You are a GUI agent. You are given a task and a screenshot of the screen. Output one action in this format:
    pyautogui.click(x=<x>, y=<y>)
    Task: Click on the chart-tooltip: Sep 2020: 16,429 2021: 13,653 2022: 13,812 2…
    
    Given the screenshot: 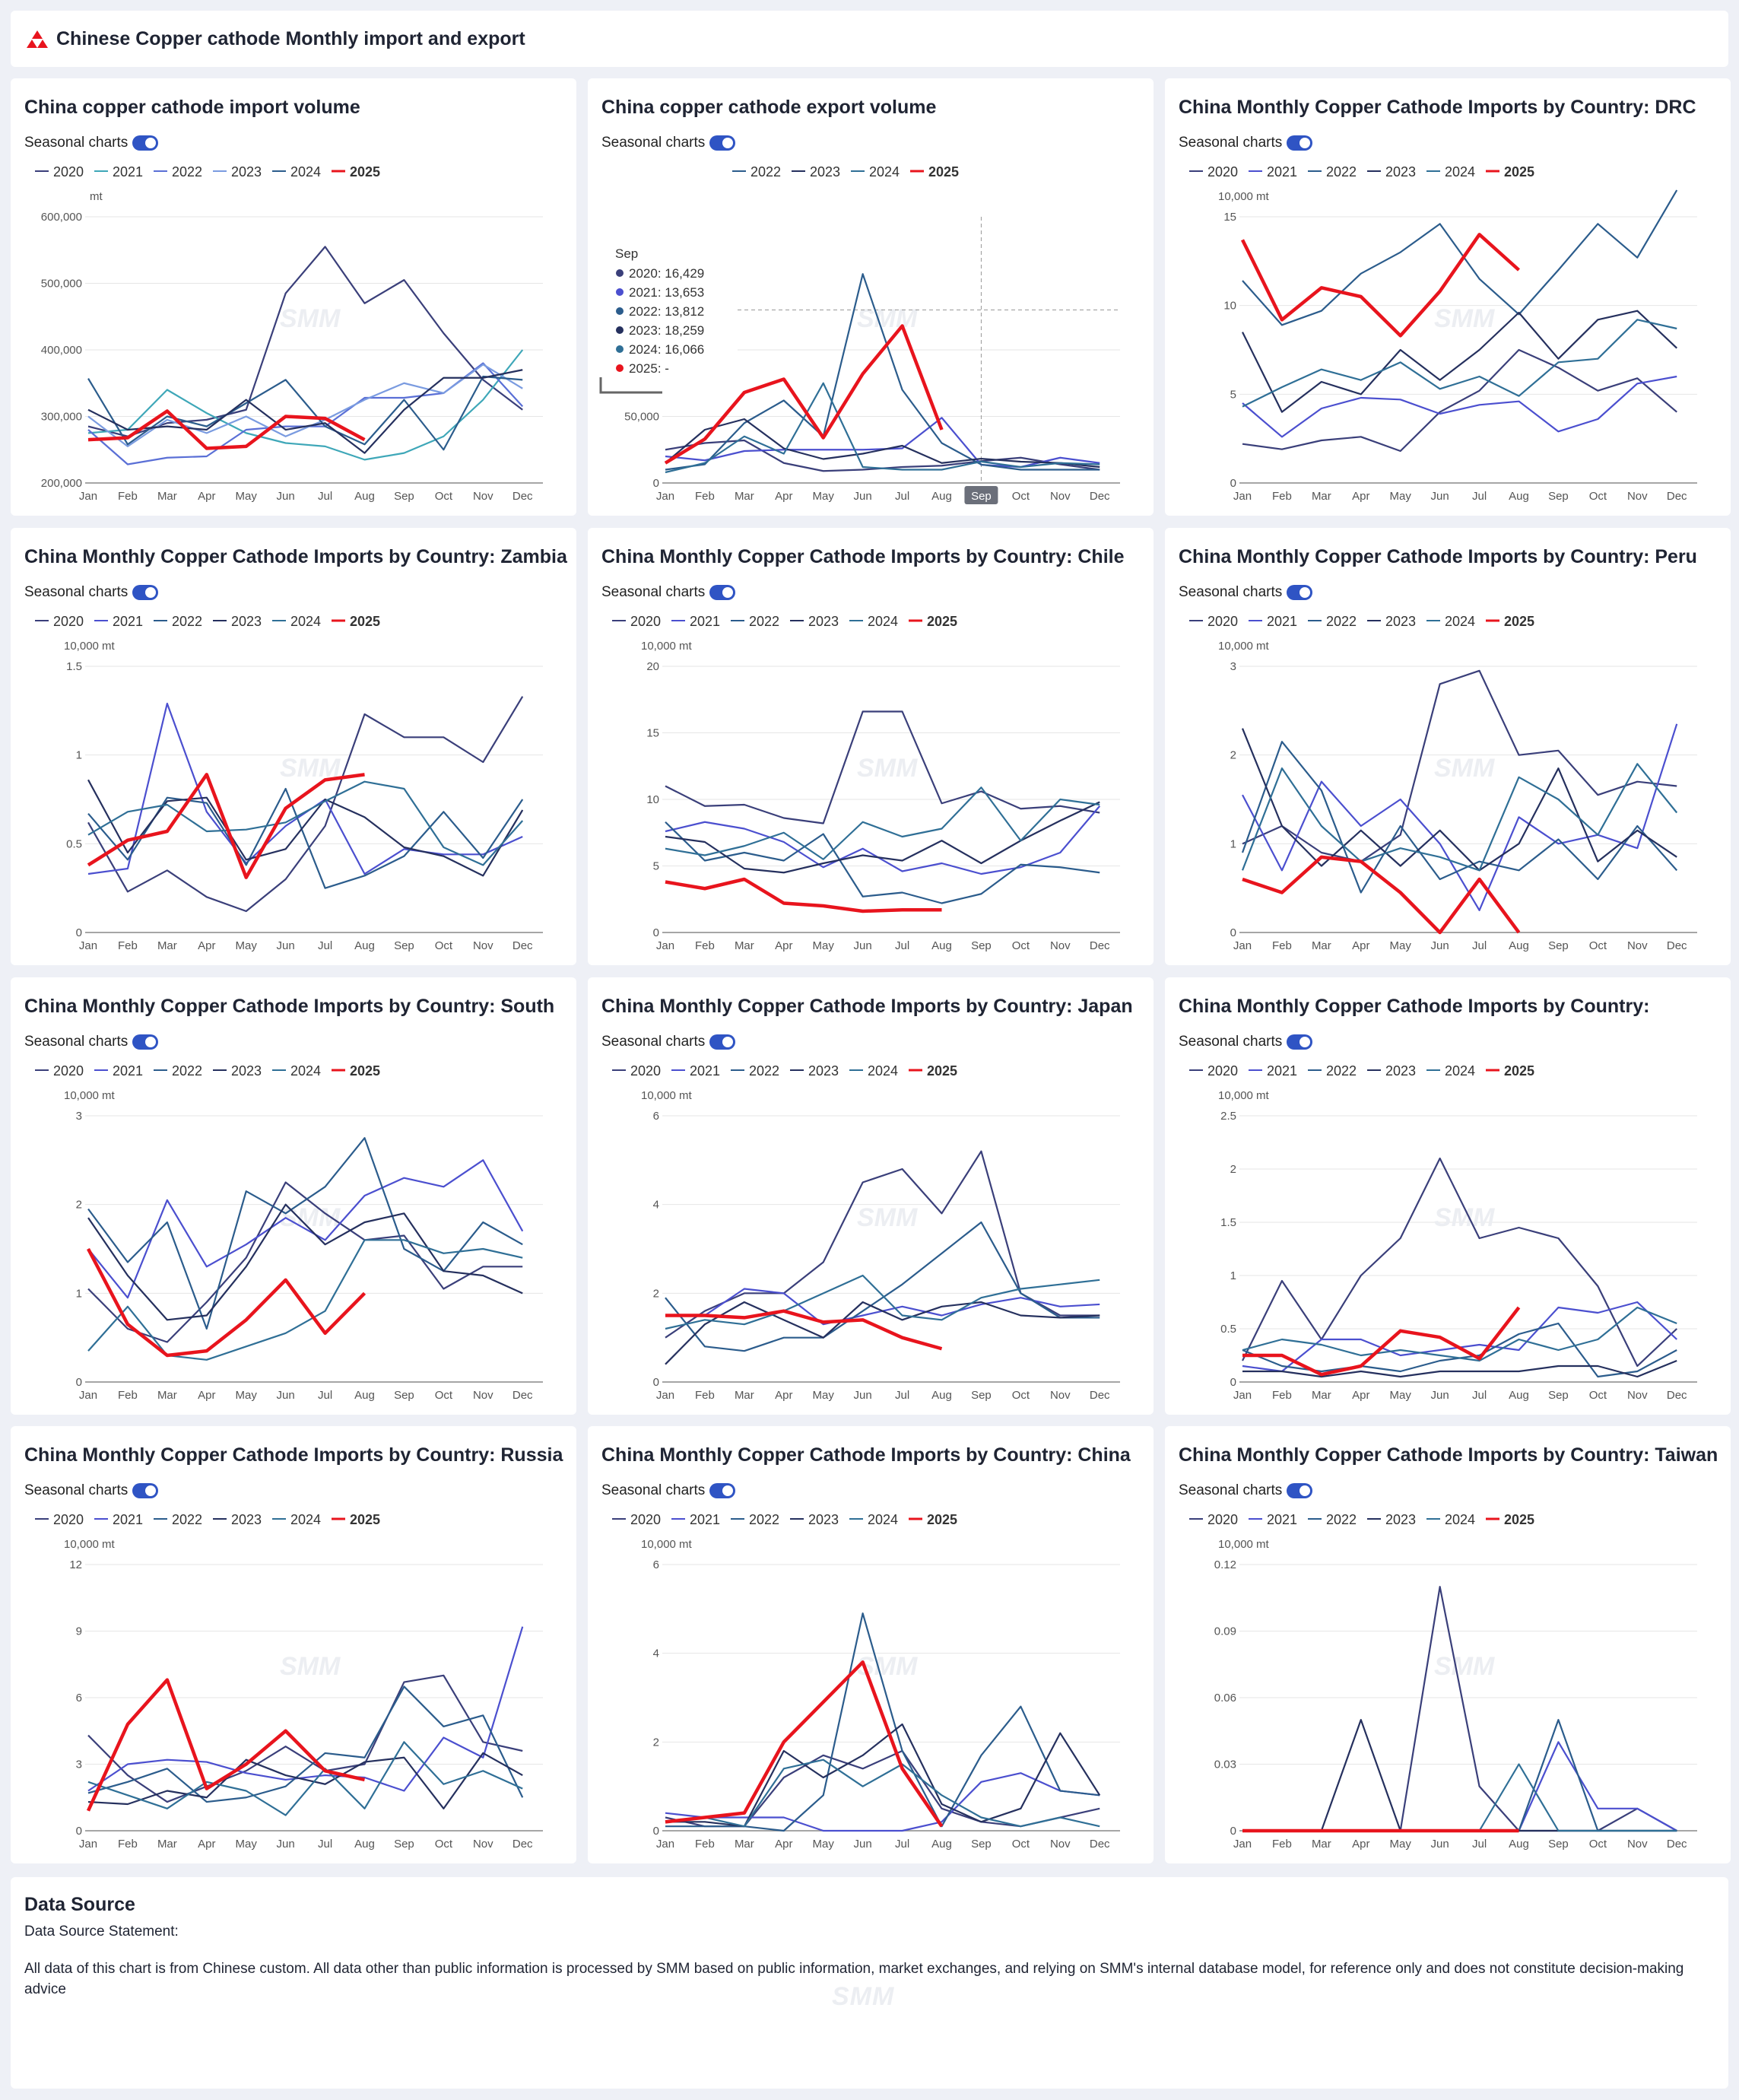 What is the action you would take?
    pyautogui.click(x=668, y=318)
    